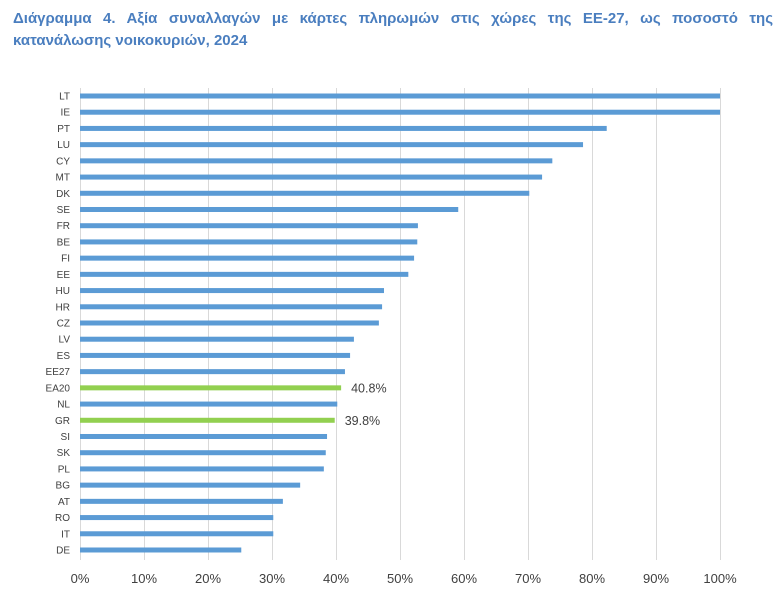  What do you see at coordinates (207, 420) in the screenshot?
I see `bar-GR` at bounding box center [207, 420].